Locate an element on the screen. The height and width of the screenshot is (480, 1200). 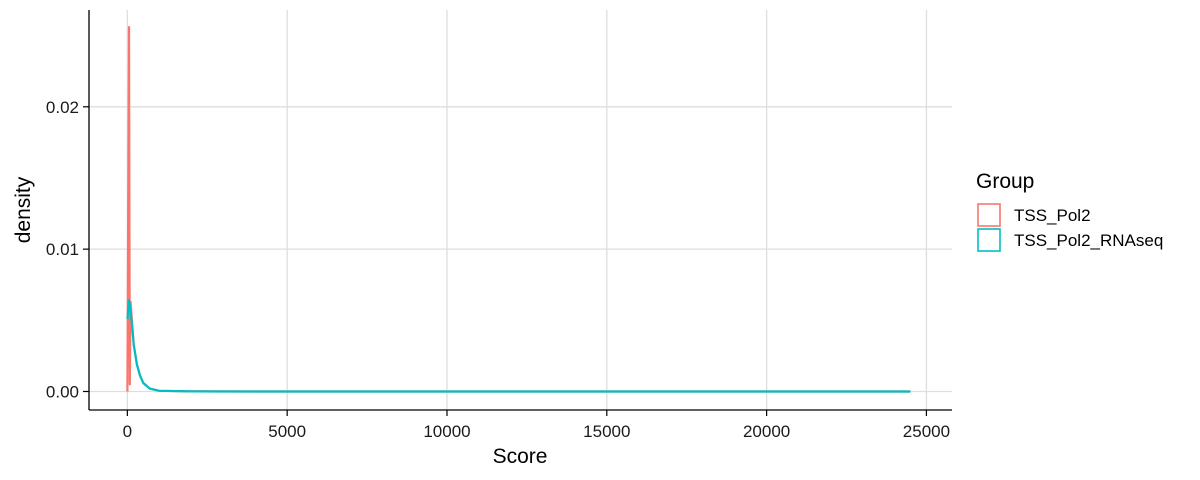
y-axis-title: density is located at coordinates (23, 209).